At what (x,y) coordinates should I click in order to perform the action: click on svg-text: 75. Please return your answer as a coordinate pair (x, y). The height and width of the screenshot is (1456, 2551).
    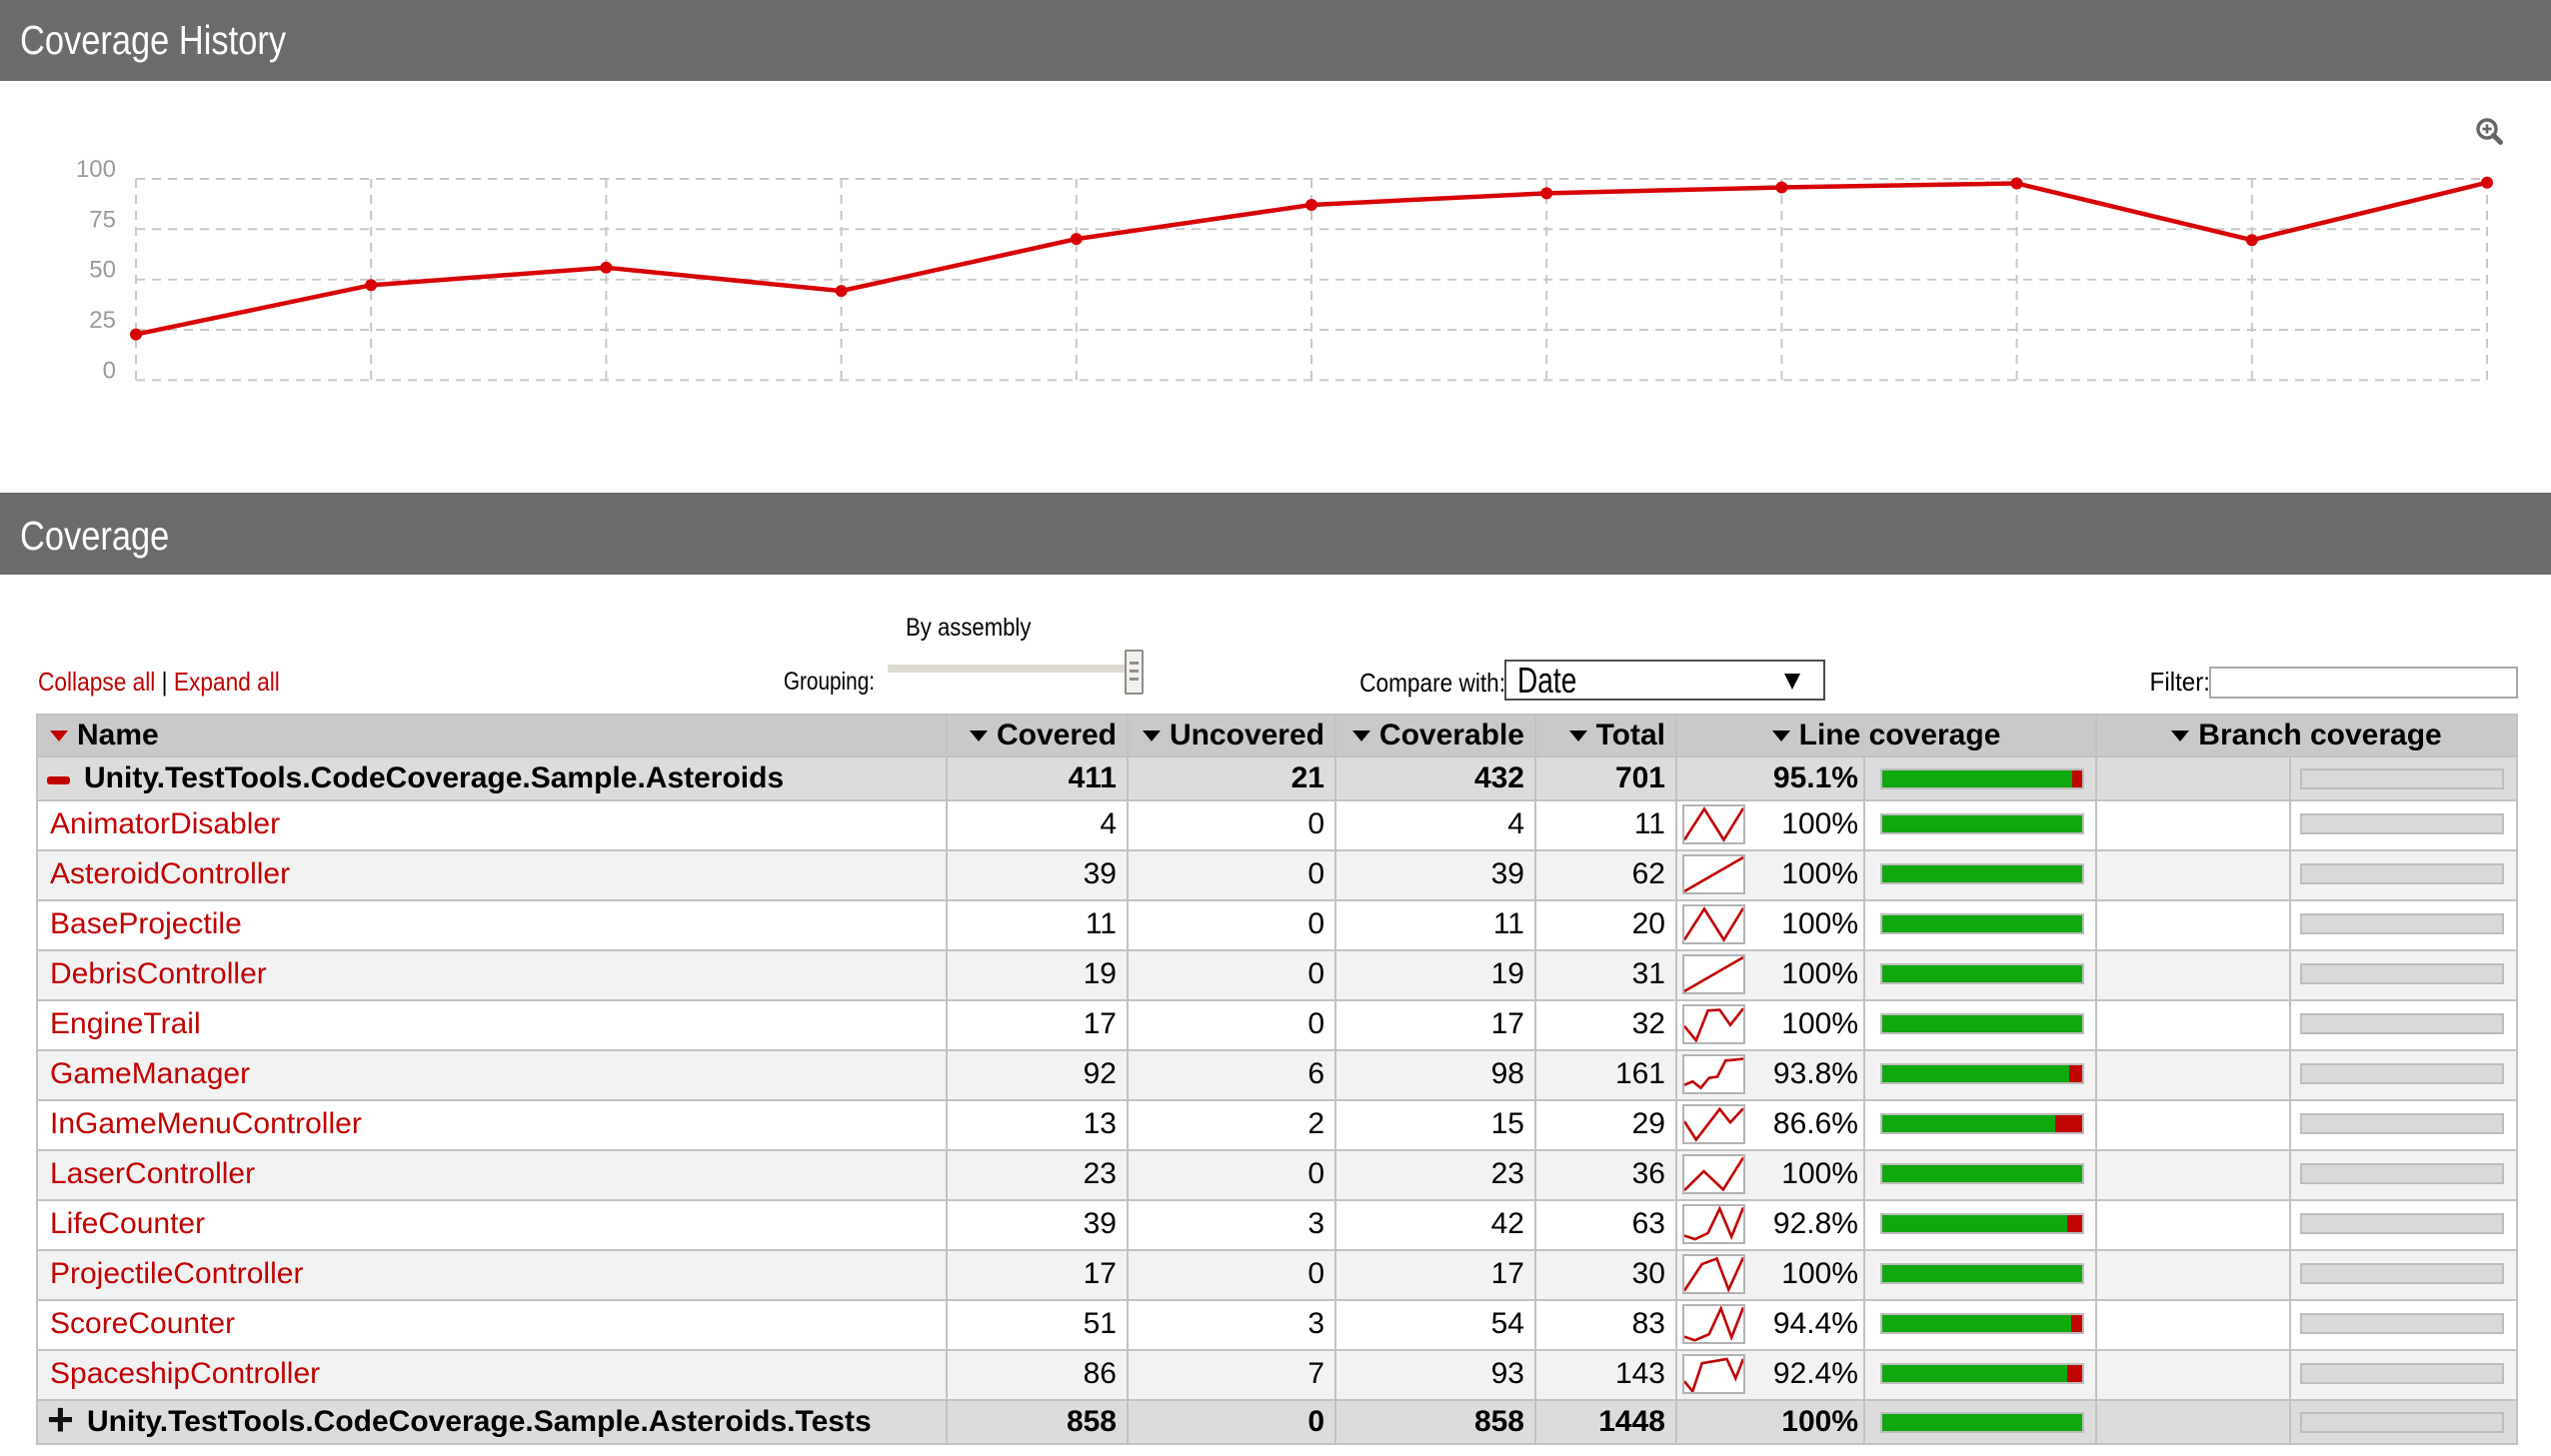
    Looking at the image, I should click on (102, 219).